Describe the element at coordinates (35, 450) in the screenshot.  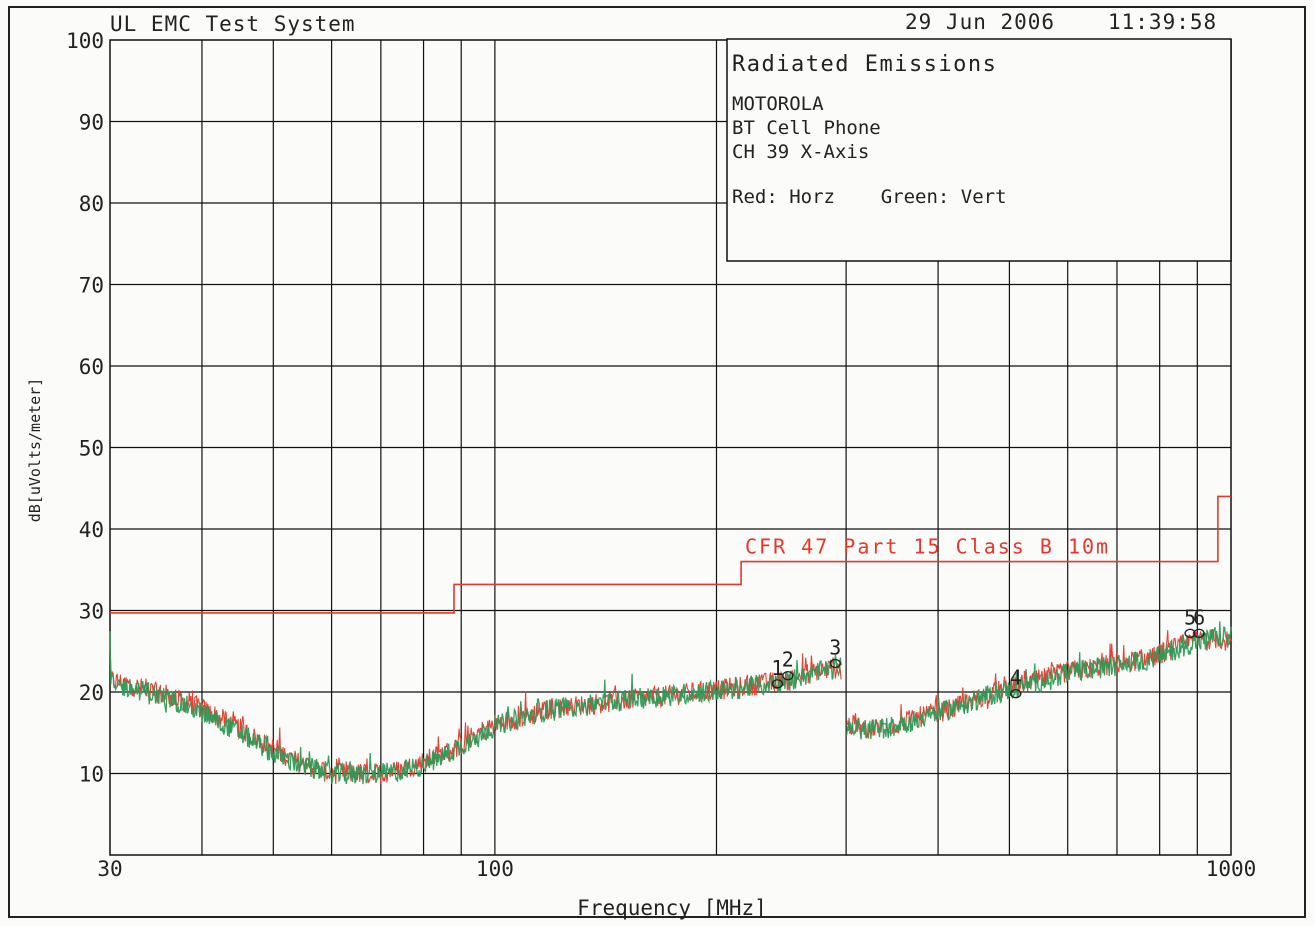
I see `y-axis-label: dB[uVolts/meter]` at that location.